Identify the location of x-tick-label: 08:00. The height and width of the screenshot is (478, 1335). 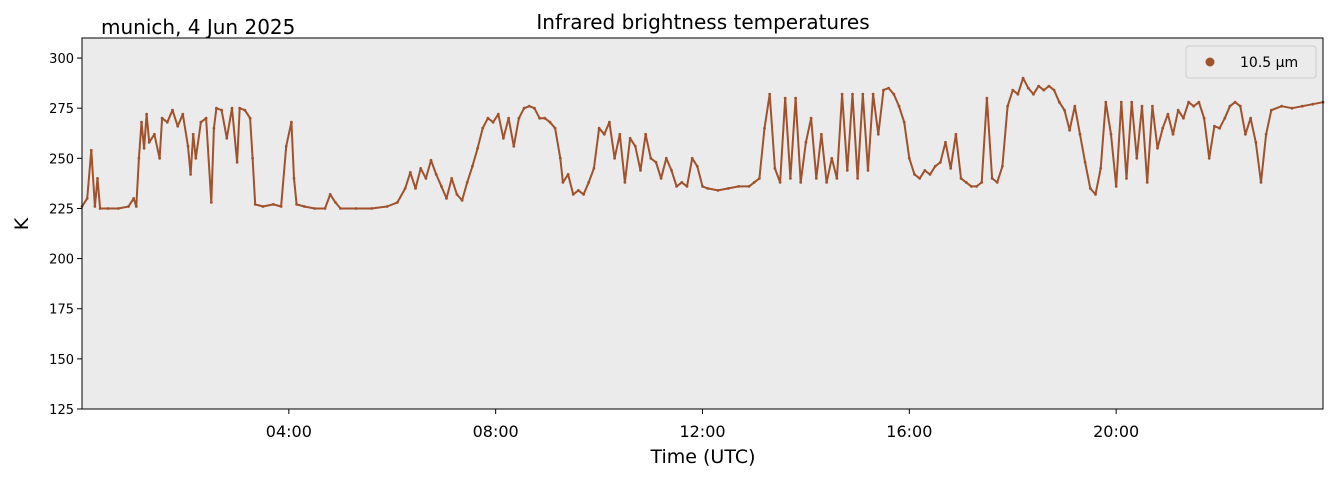
(496, 431).